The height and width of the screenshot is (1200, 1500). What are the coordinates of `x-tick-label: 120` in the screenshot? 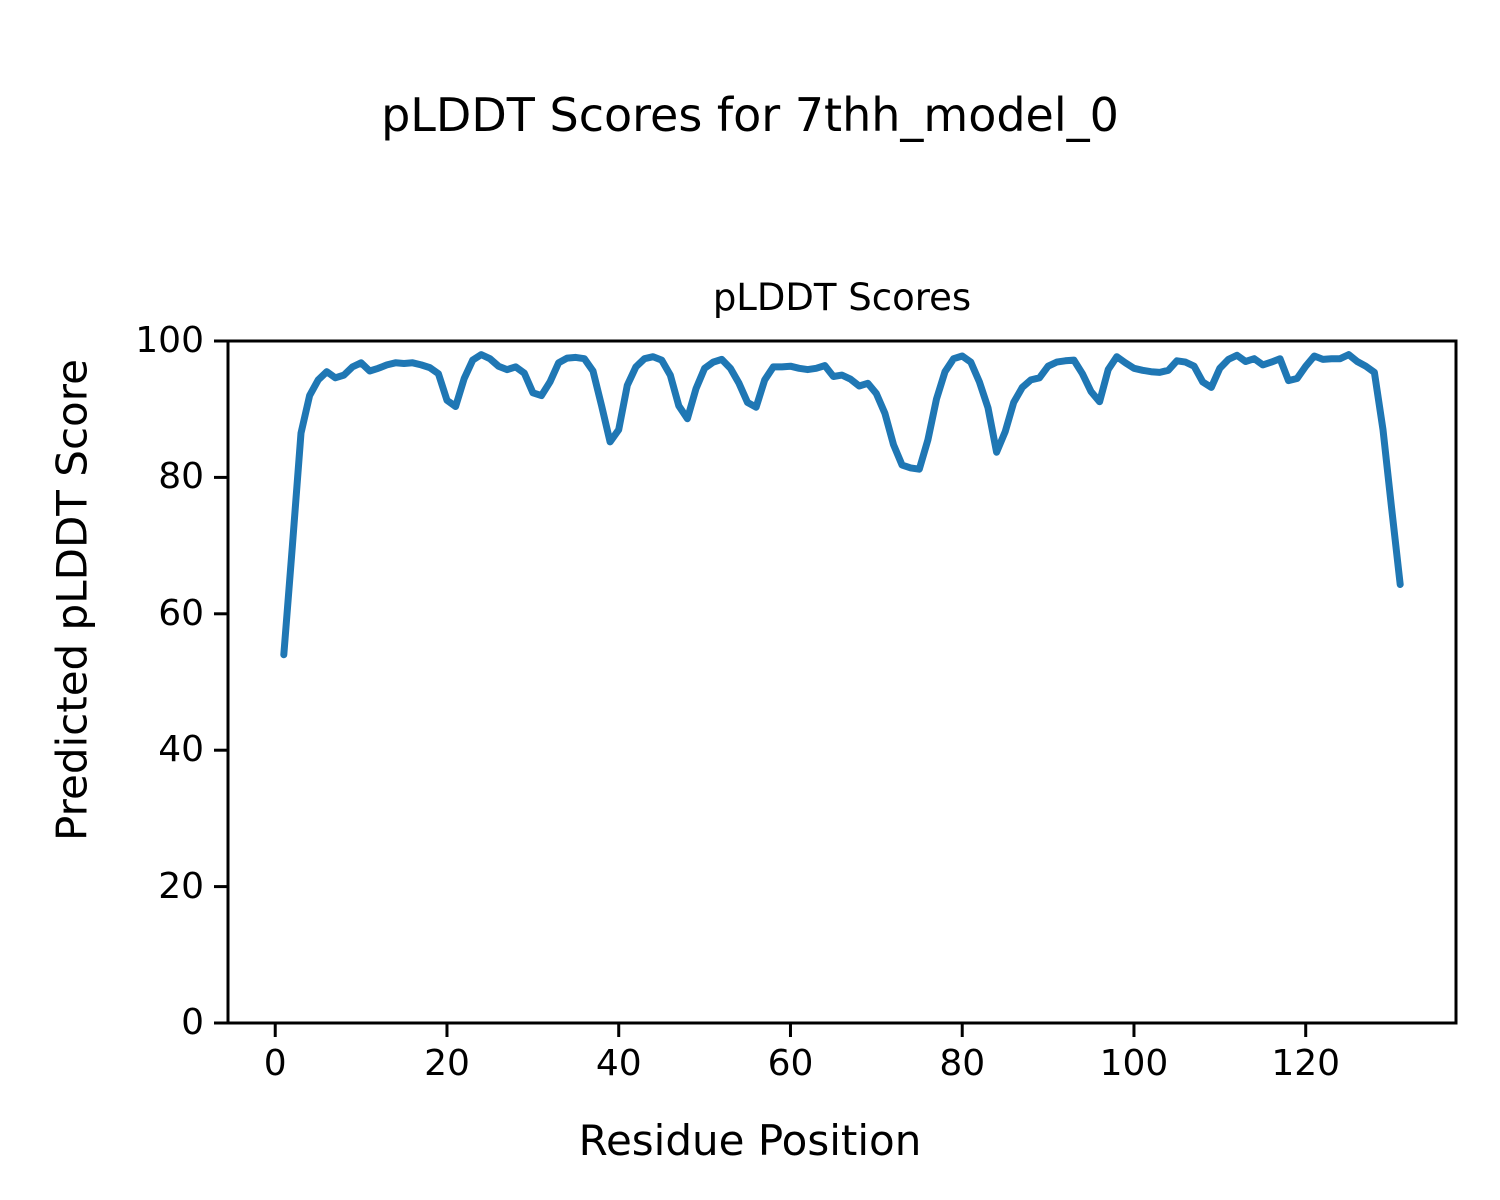 It's located at (1306, 1063).